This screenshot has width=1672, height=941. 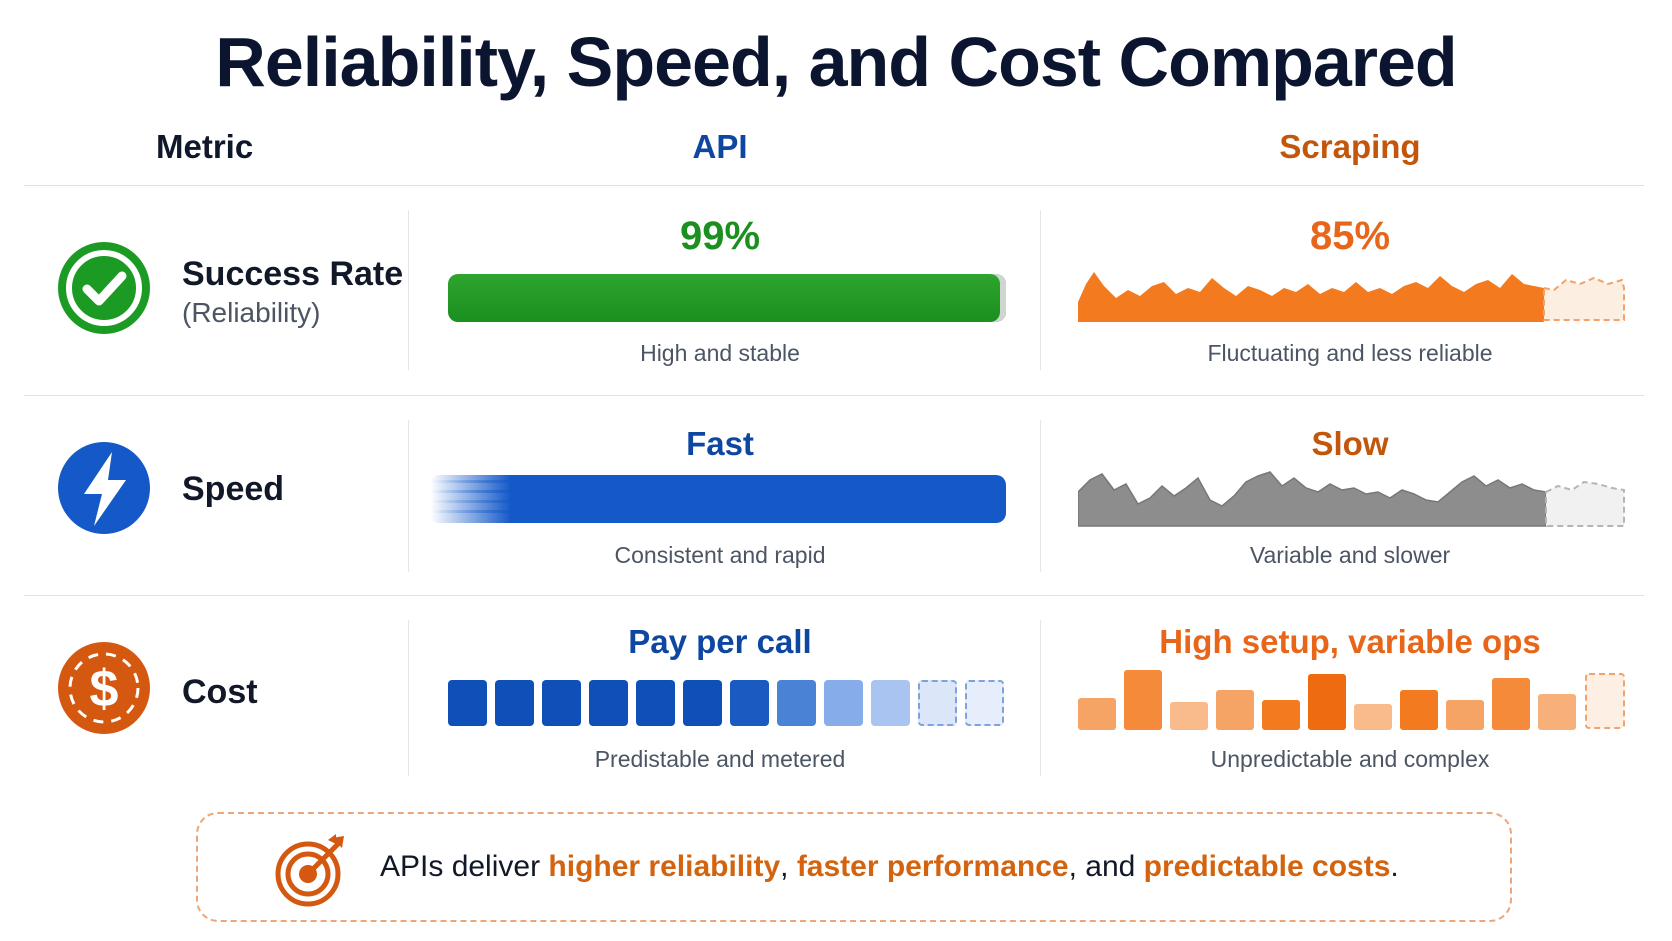 I want to click on api-speed-desc: Consistent and rapid, so click(x=720, y=555).